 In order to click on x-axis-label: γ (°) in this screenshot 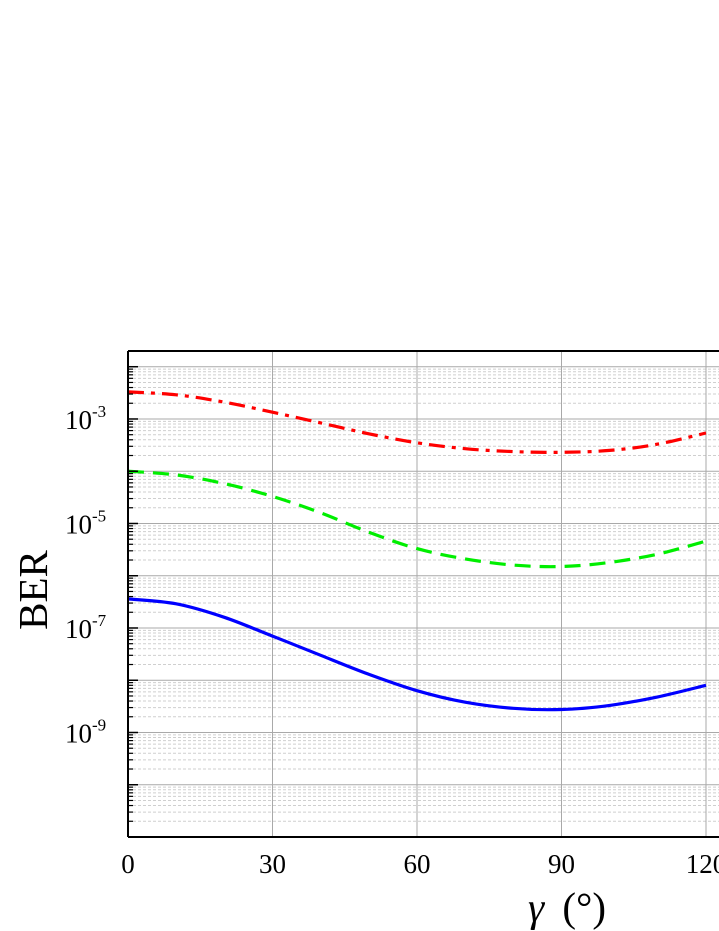, I will do `click(567, 907)`.